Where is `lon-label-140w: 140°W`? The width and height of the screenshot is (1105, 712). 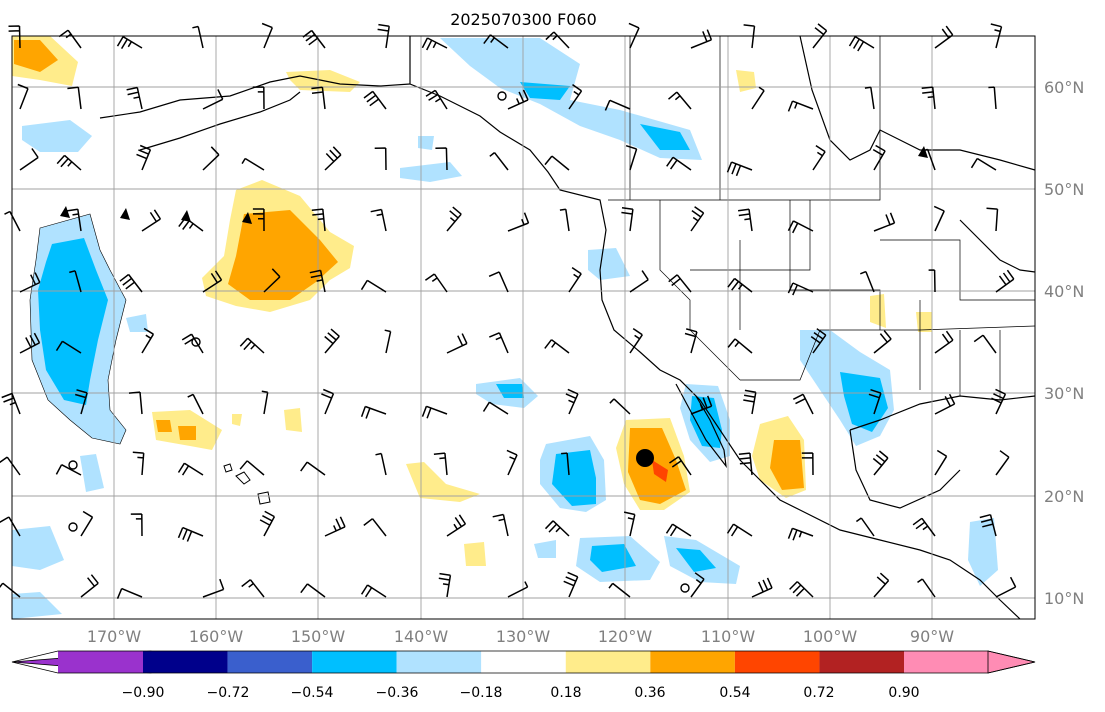 lon-label-140w: 140°W is located at coordinates (421, 636).